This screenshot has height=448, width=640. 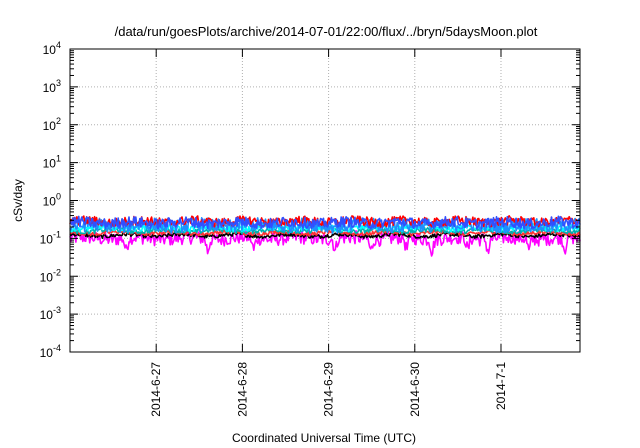 I want to click on x-axis-label: Coordinated Universal Time (UTC), so click(x=324, y=438).